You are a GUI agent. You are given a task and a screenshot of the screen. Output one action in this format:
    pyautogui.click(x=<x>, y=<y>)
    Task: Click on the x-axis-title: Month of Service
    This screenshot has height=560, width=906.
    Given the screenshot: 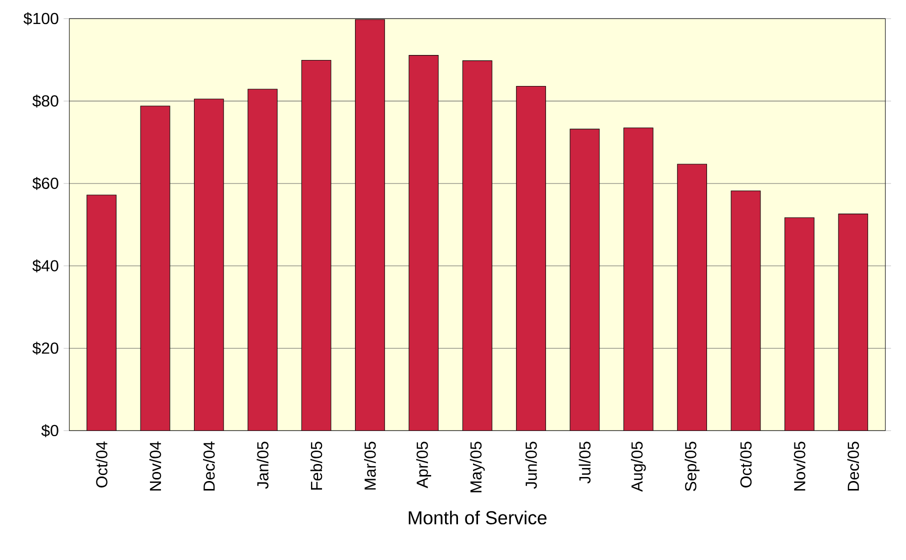 What is the action you would take?
    pyautogui.click(x=477, y=517)
    